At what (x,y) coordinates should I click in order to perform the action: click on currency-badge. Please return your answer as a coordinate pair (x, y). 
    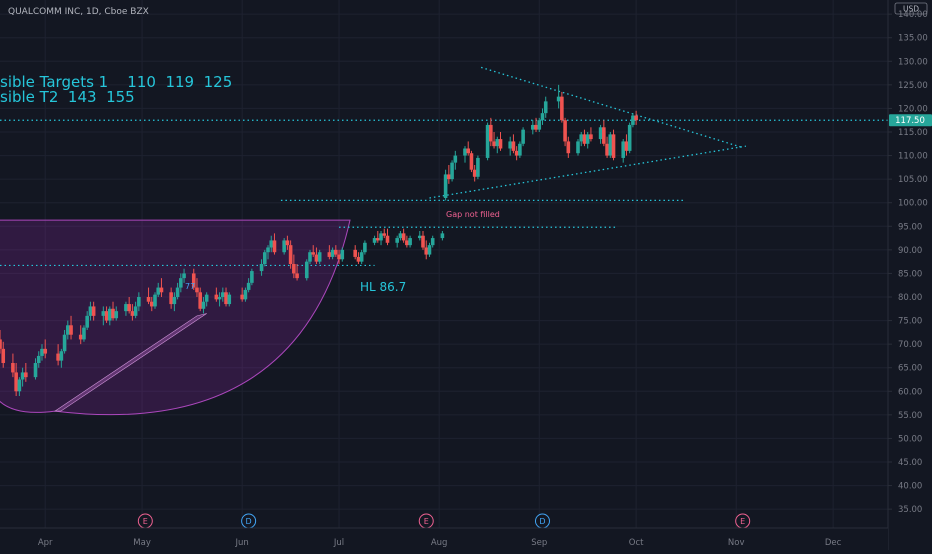
    Looking at the image, I should click on (911, 8).